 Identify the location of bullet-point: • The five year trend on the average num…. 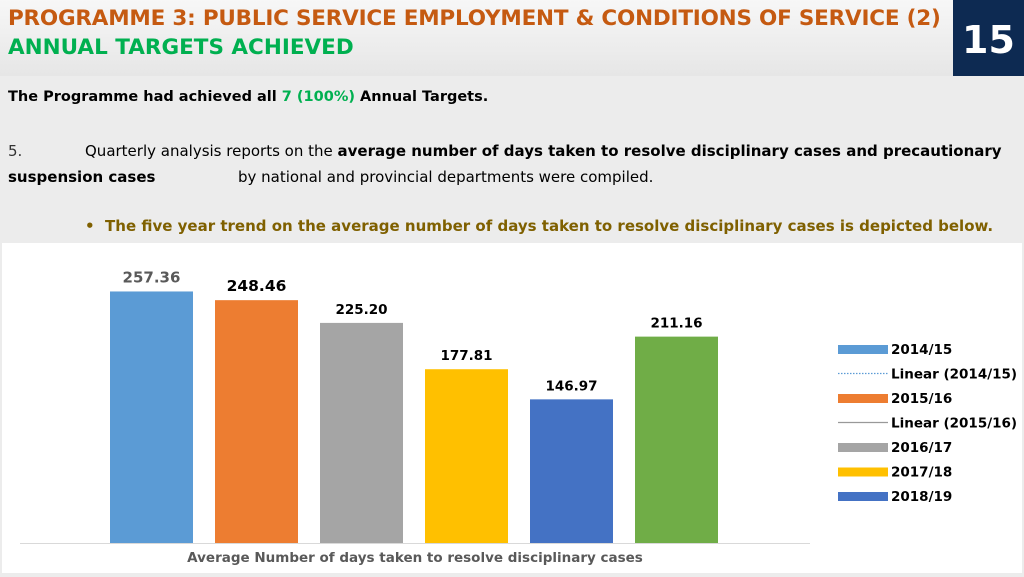
(539, 226).